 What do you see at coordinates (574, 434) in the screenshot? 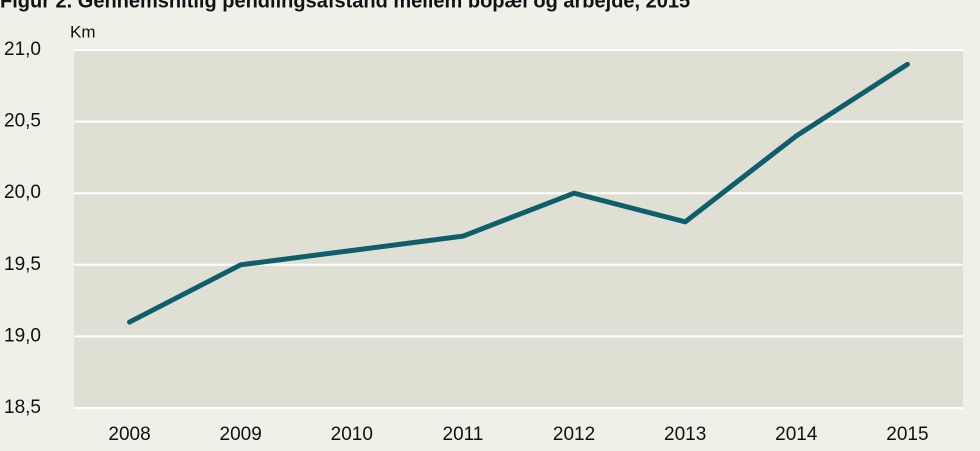
I see `x-tick-label: 2012` at bounding box center [574, 434].